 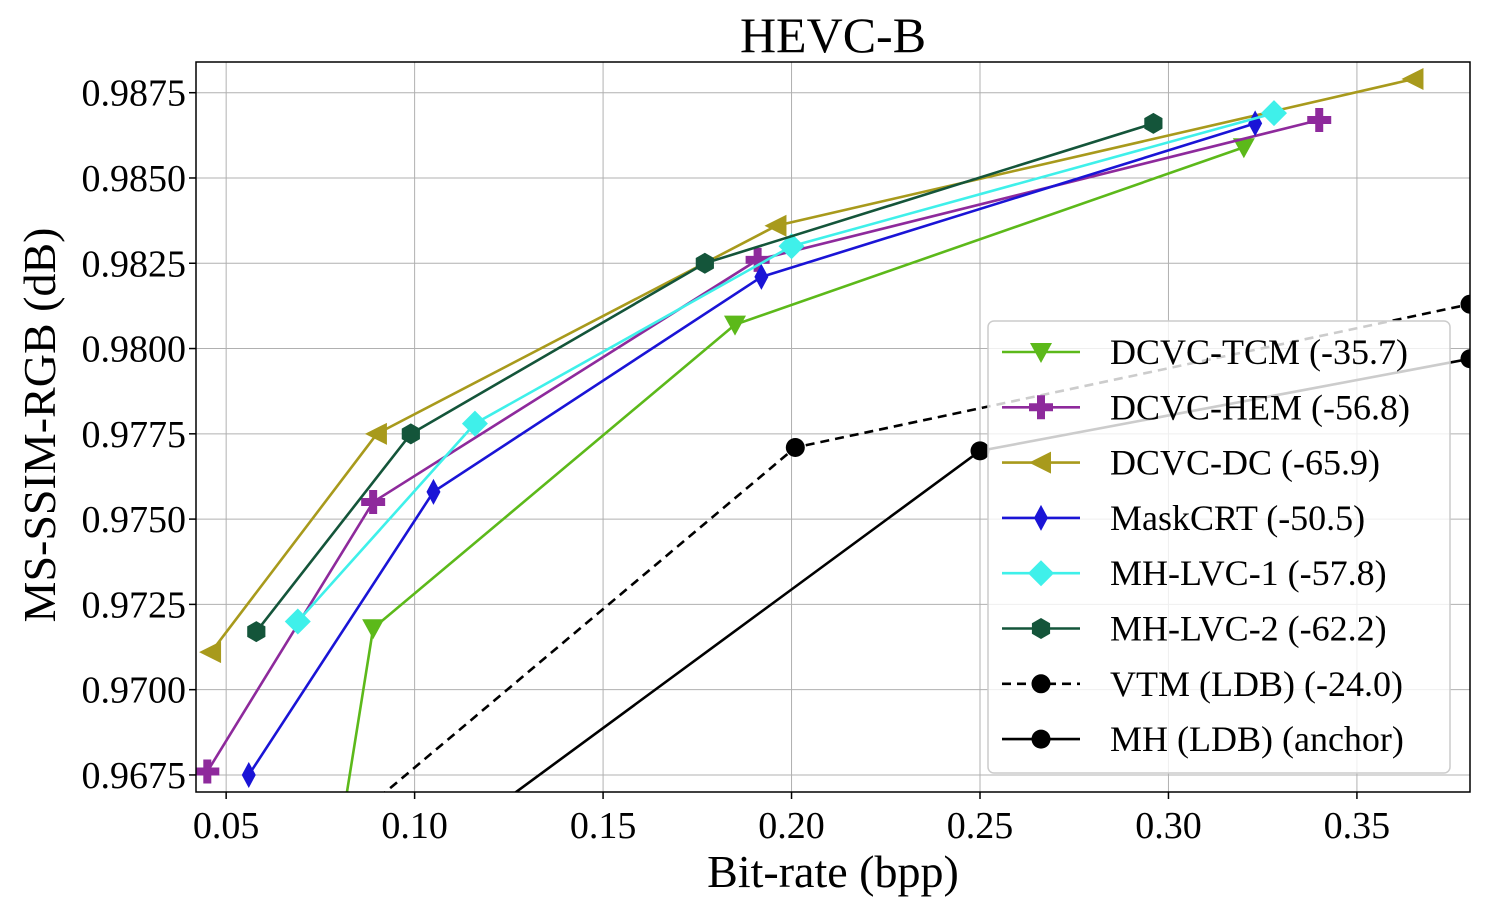 What do you see at coordinates (791, 826) in the screenshot?
I see `x-tick-label: 0.20` at bounding box center [791, 826].